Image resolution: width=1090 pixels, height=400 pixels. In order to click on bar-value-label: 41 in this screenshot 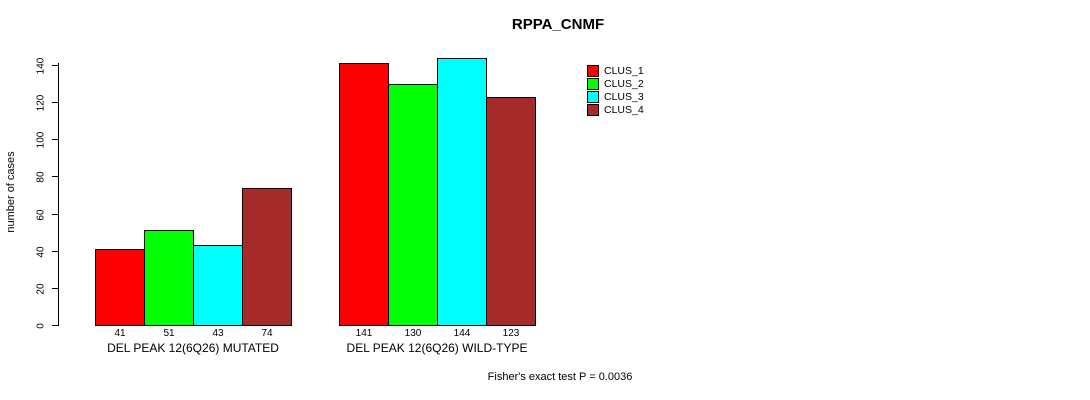, I will do `click(120, 333)`.